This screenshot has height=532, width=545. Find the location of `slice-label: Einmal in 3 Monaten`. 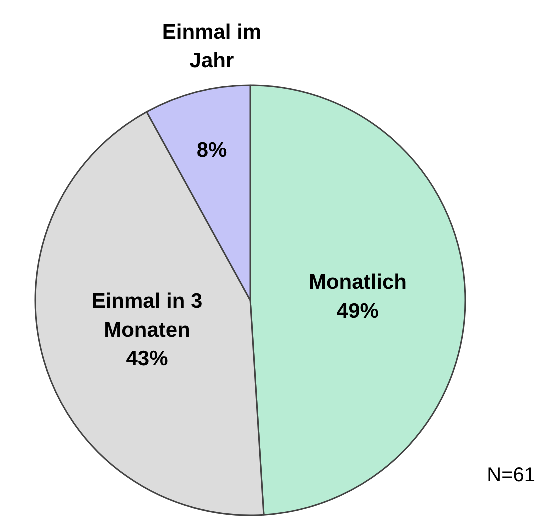

slice-label: Einmal in 3 Monaten is located at coordinates (147, 316).